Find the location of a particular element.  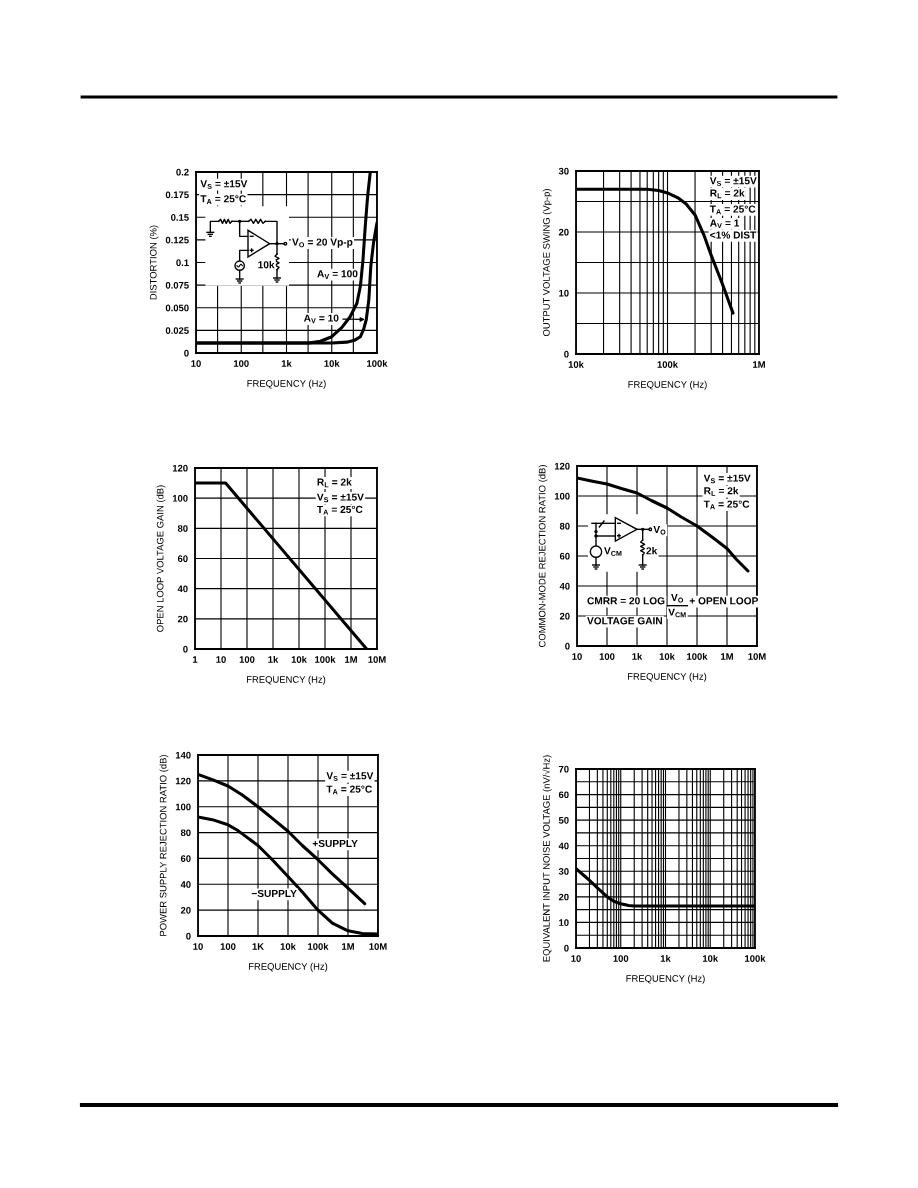

y-tick-label: 0.175 is located at coordinates (177, 195).